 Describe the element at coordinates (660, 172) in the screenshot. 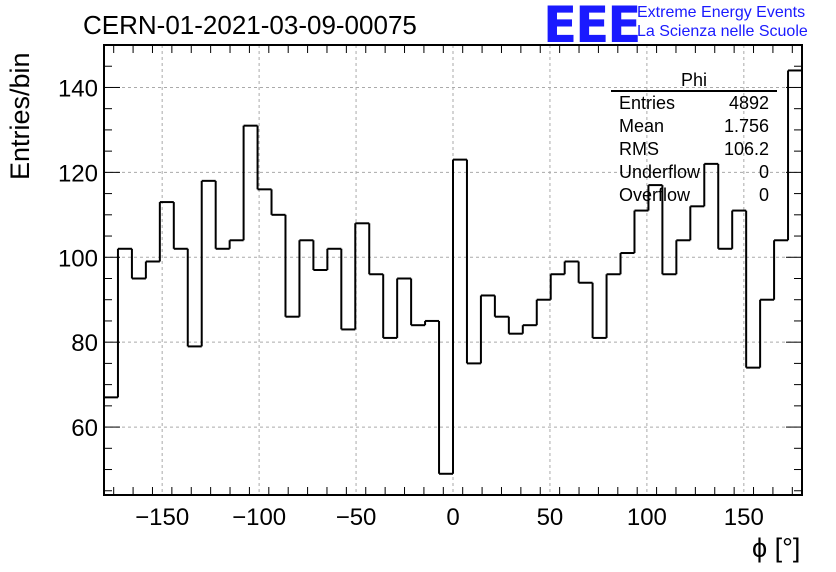

I see `stats-label: Underflow` at that location.